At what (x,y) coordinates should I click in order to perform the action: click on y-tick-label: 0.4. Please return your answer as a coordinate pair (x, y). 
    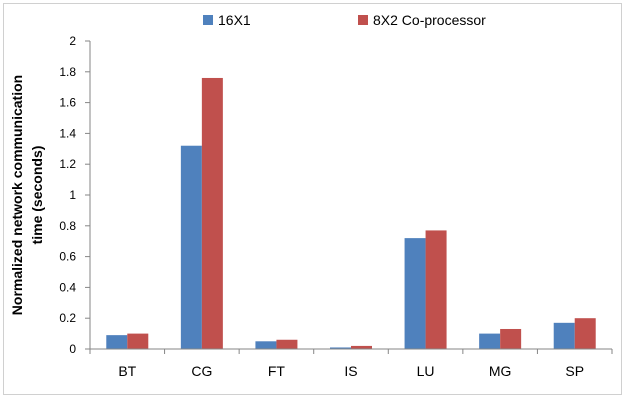
    Looking at the image, I should click on (67, 287).